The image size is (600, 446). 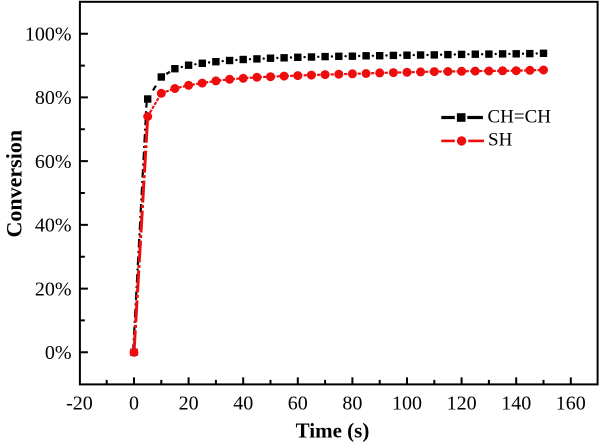 I want to click on svg-text: 20%, so click(x=53, y=289).